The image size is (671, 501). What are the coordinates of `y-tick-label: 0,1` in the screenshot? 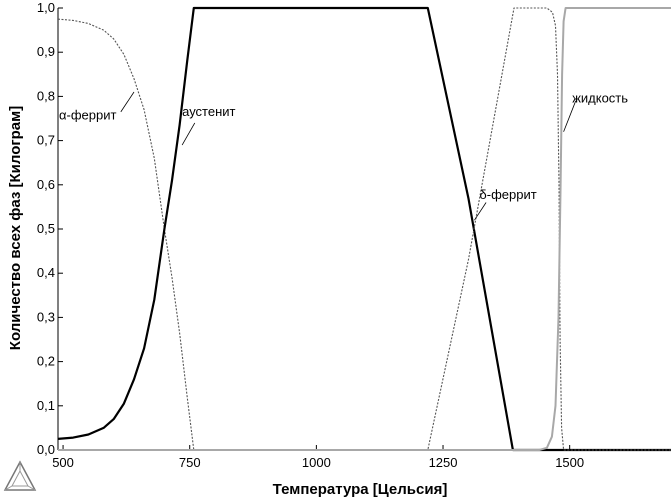 It's located at (46, 405).